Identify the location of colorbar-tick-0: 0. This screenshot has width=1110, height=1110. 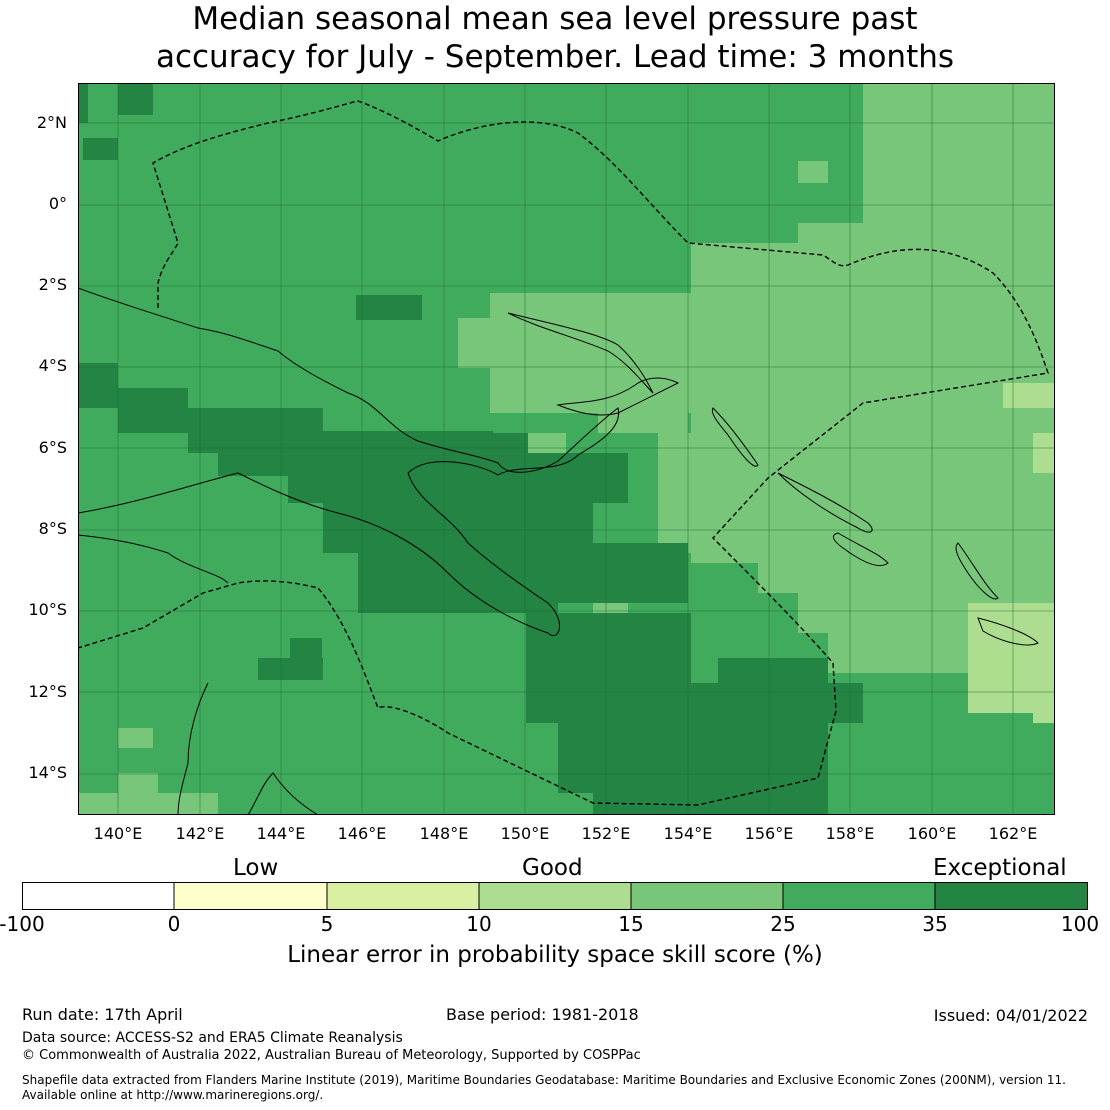
(174, 924).